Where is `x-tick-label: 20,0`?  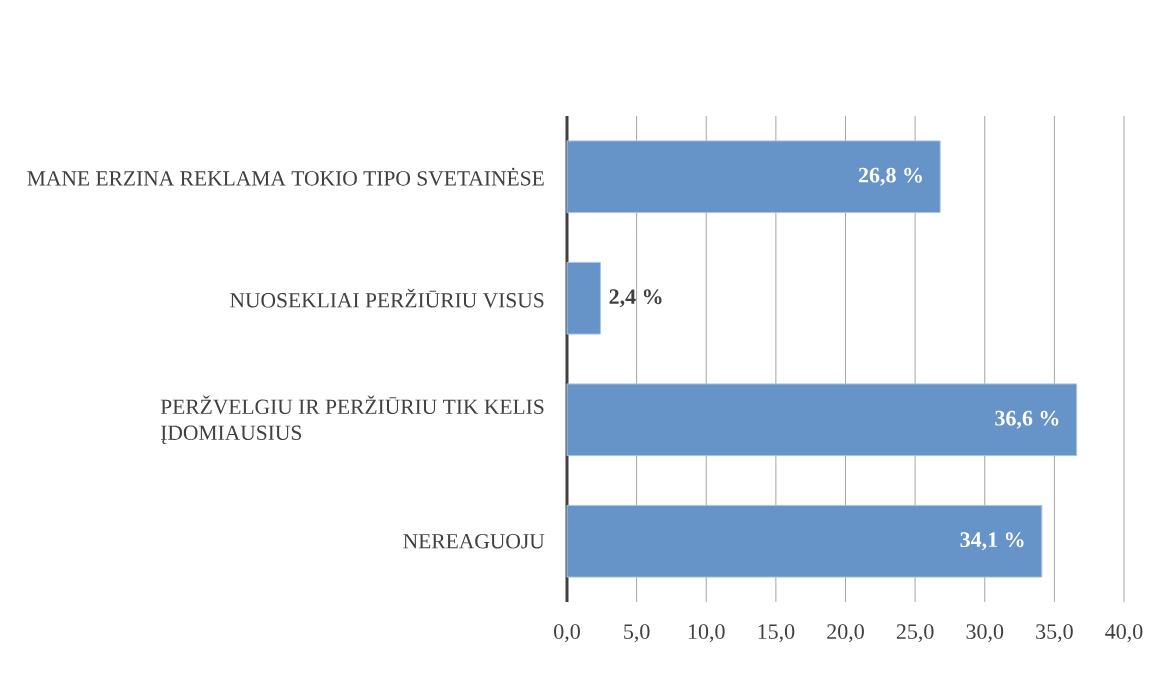 x-tick-label: 20,0 is located at coordinates (845, 633).